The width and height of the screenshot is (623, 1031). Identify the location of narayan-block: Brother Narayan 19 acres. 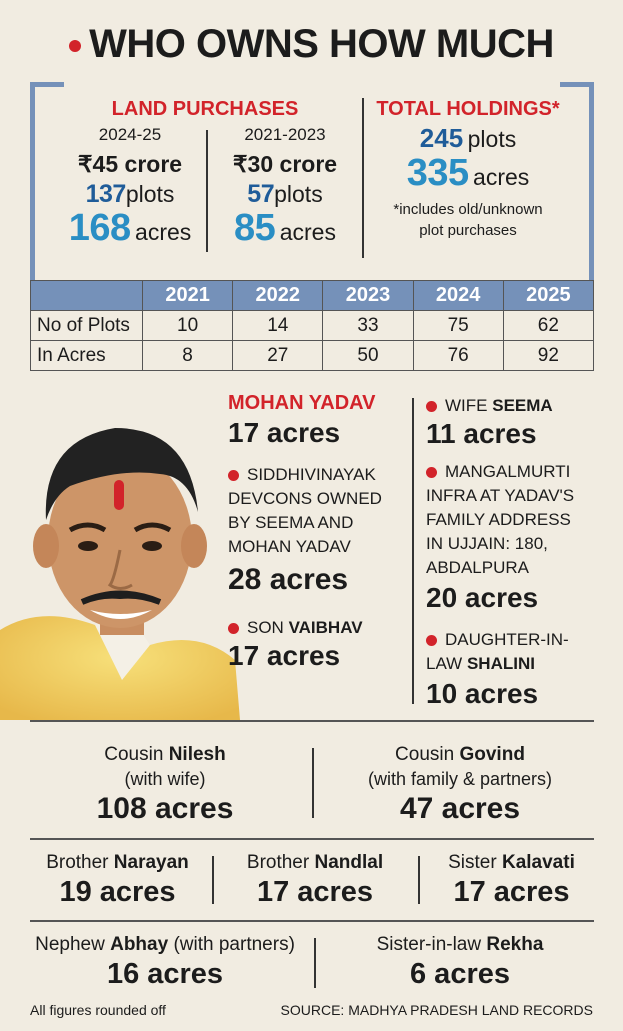
(117, 880).